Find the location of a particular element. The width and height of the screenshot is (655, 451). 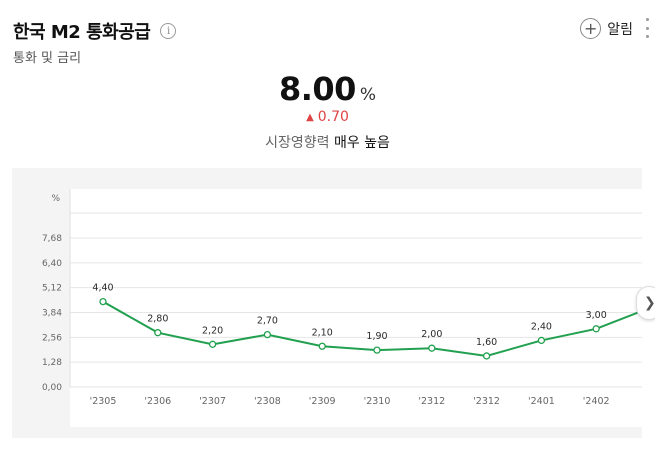

data-label: 2,00 is located at coordinates (431, 334).